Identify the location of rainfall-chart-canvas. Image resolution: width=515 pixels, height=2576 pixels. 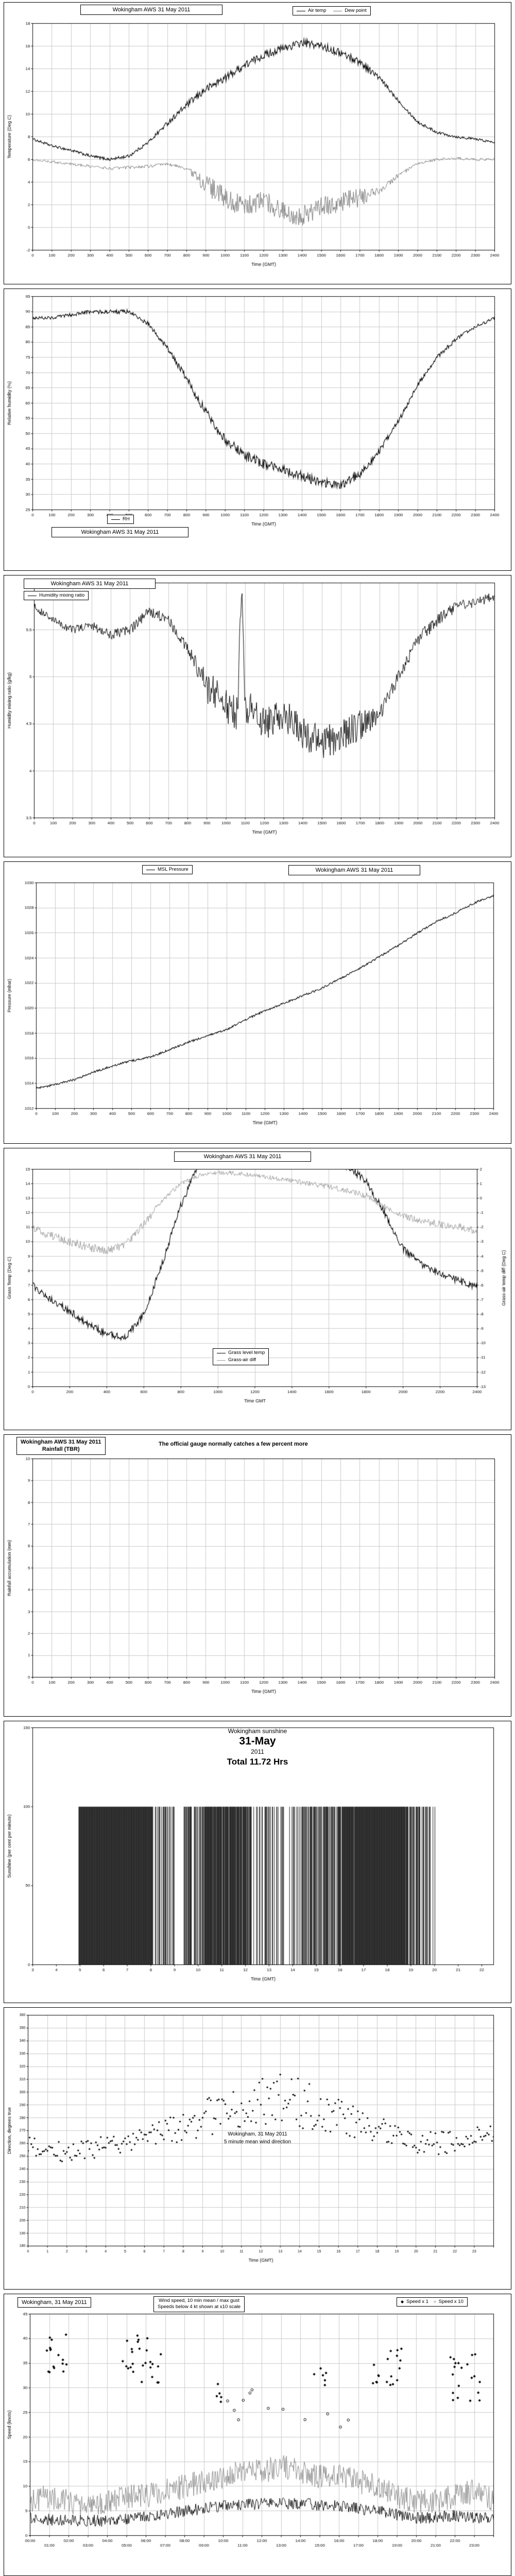
(257, 1575).